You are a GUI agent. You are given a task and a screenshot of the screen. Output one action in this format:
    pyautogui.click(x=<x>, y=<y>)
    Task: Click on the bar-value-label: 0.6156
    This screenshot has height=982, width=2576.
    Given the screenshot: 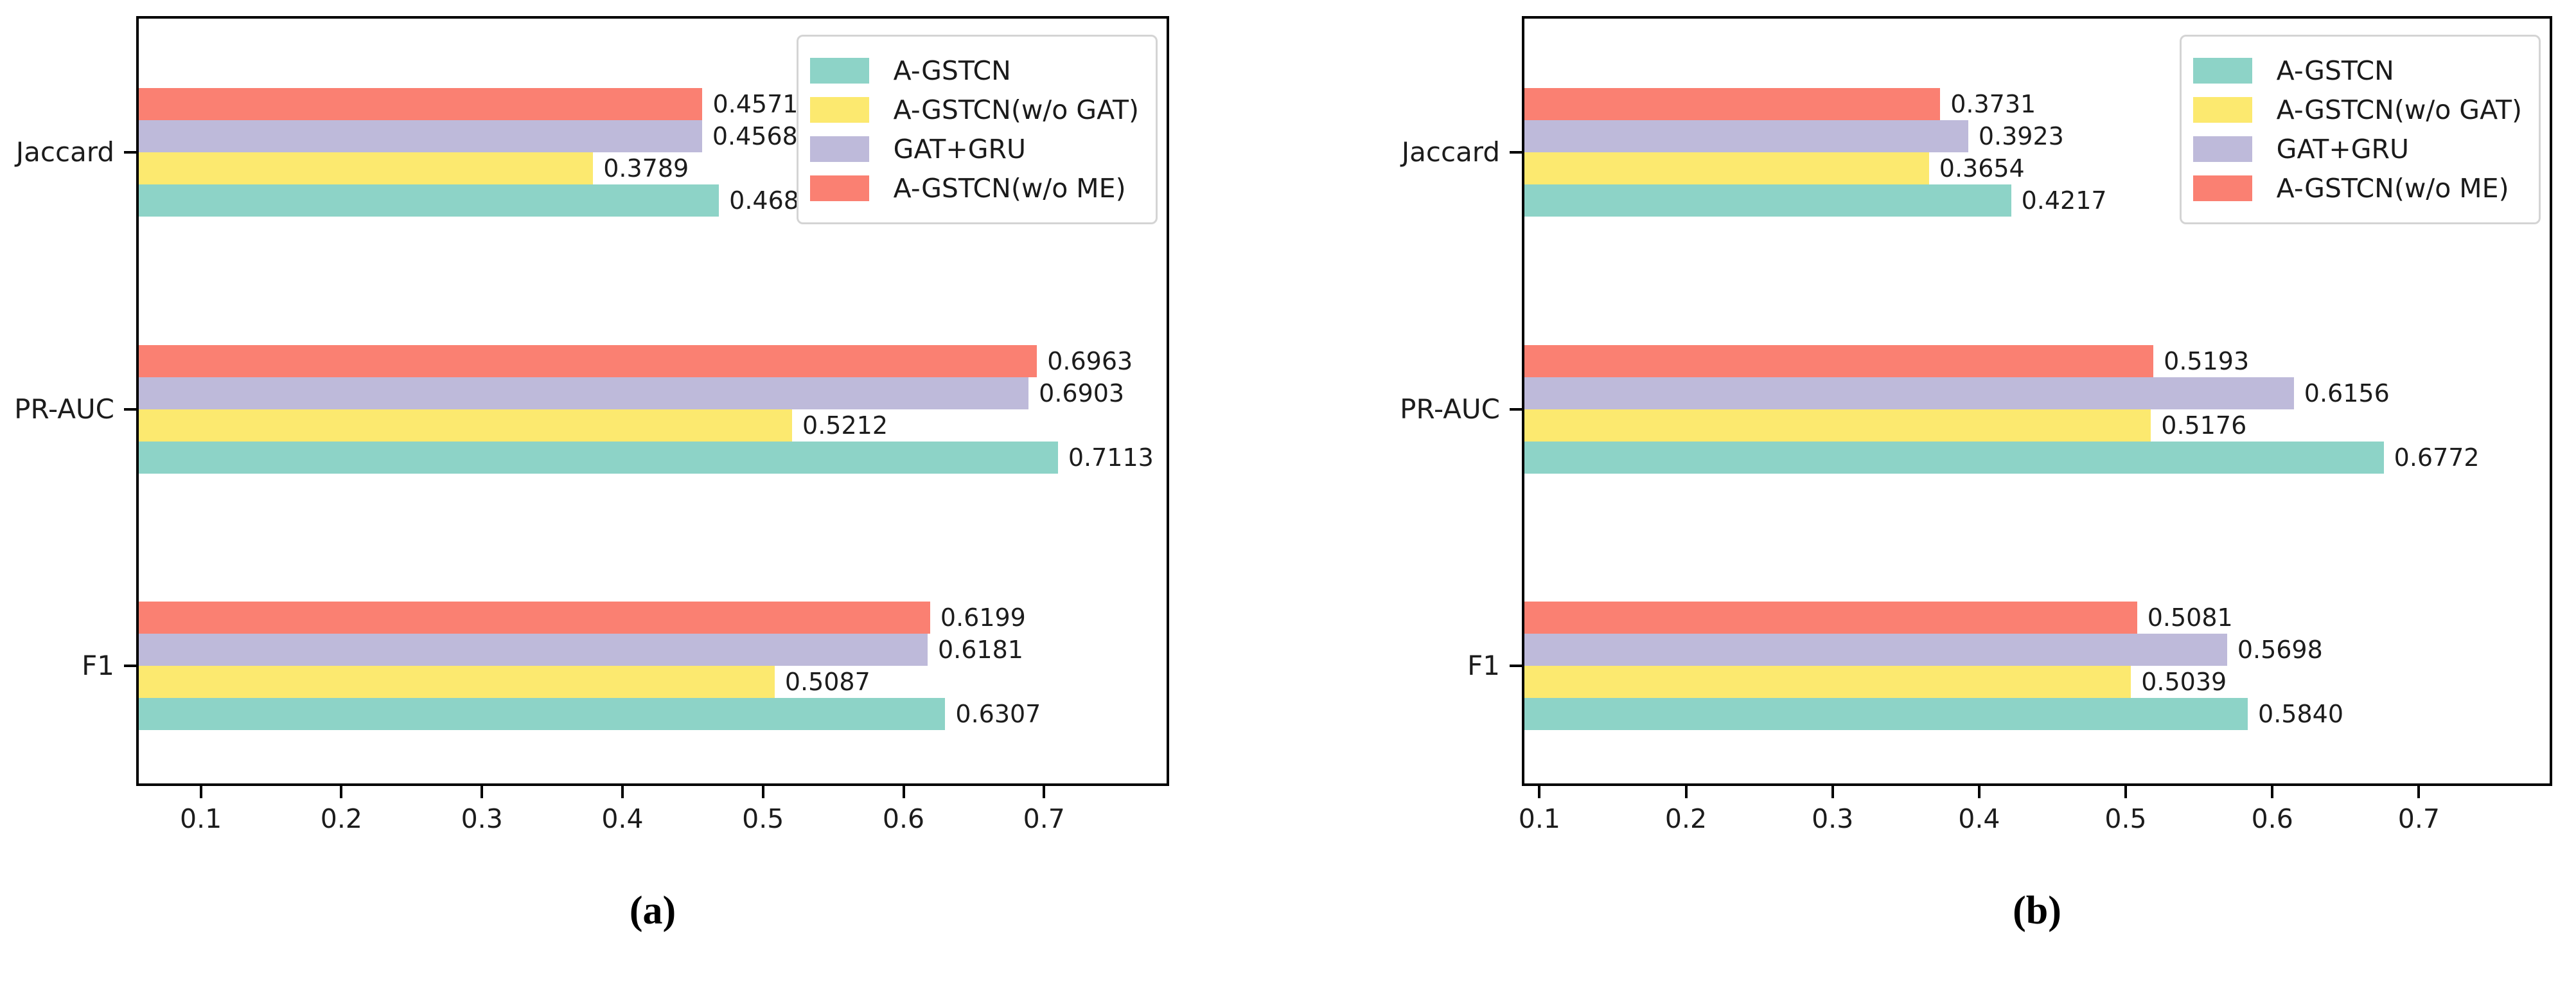 What is the action you would take?
    pyautogui.click(x=2347, y=393)
    